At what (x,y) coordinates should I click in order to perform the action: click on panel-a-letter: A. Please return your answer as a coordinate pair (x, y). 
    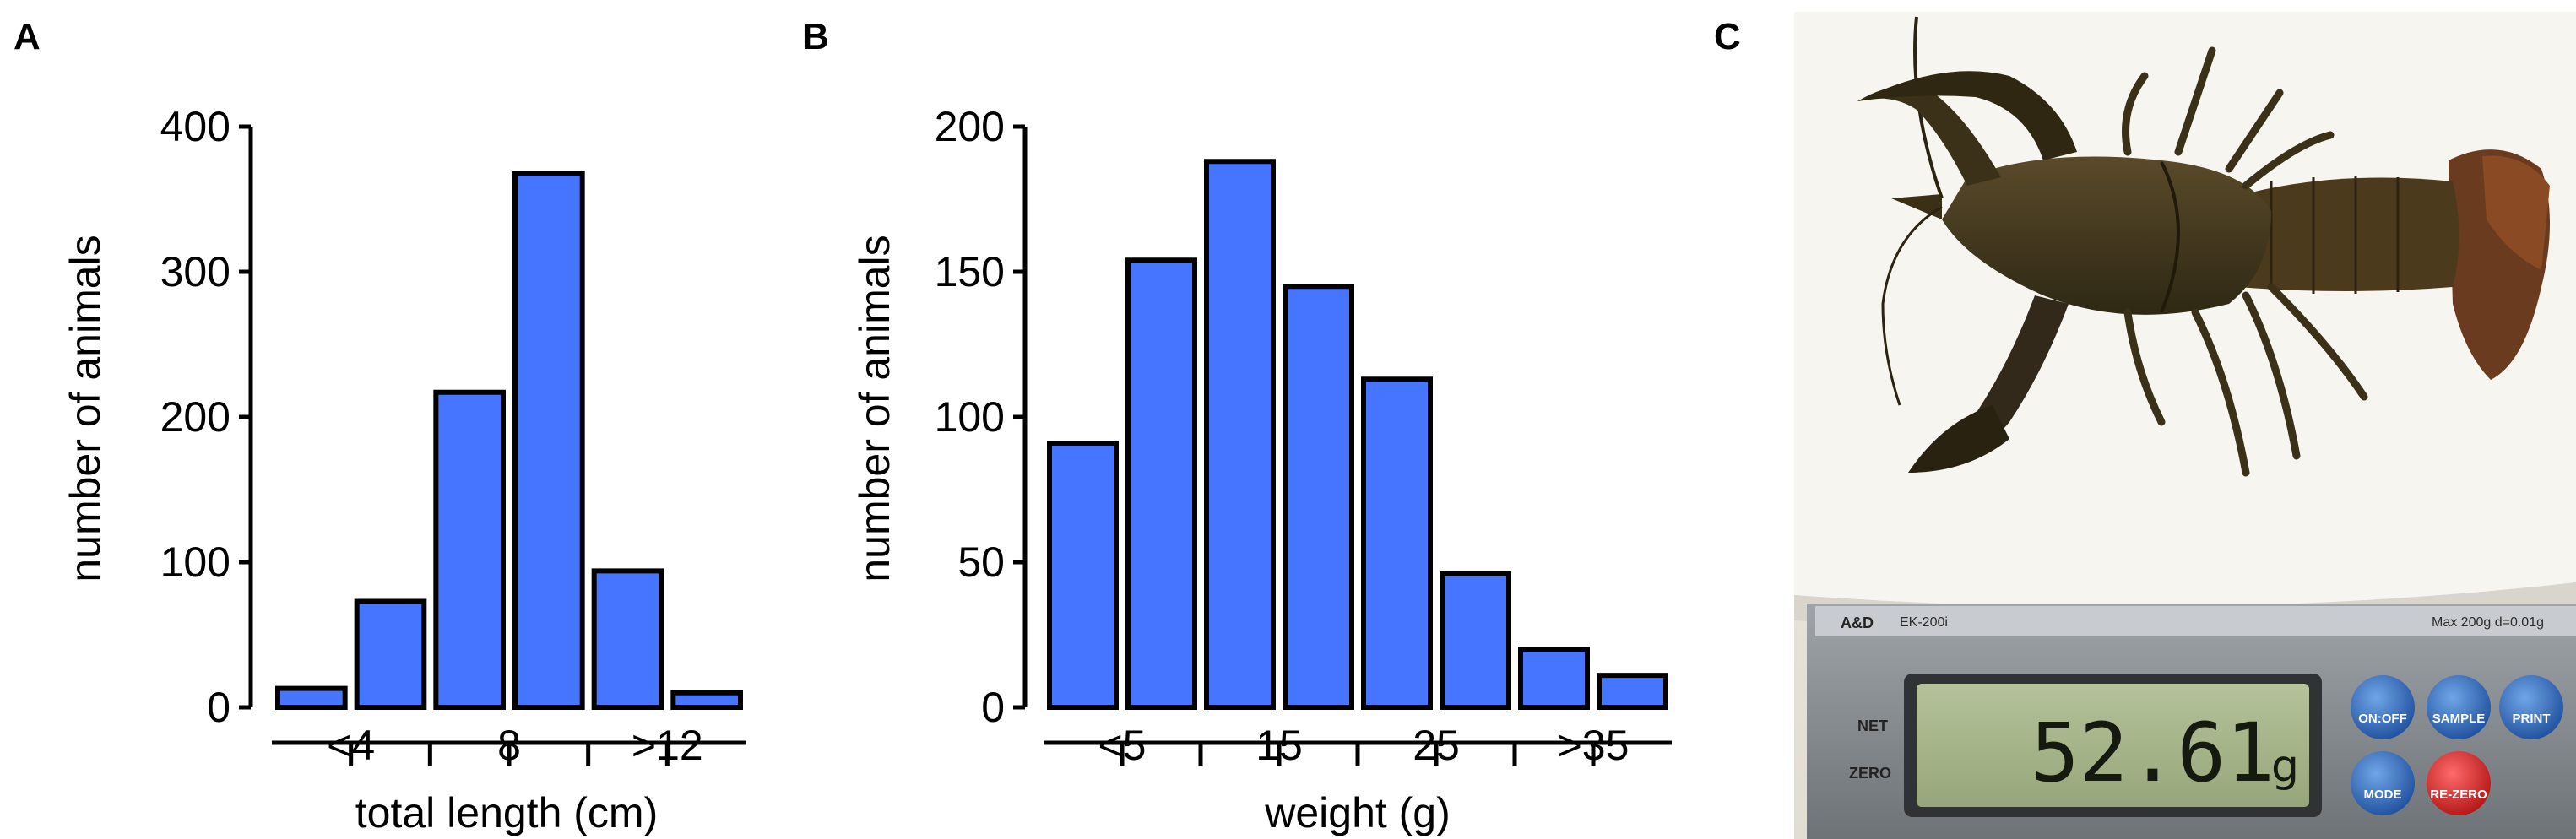
    Looking at the image, I should click on (28, 36).